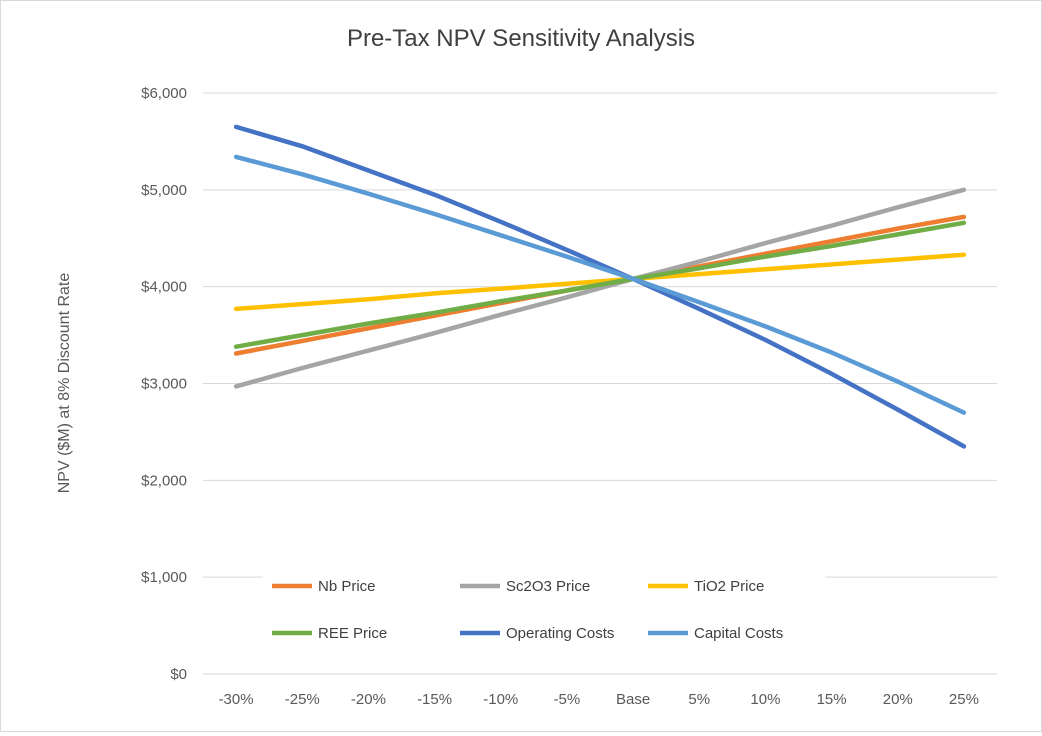 The image size is (1042, 736). What do you see at coordinates (164, 287) in the screenshot?
I see `y-tick-label: $4,000` at bounding box center [164, 287].